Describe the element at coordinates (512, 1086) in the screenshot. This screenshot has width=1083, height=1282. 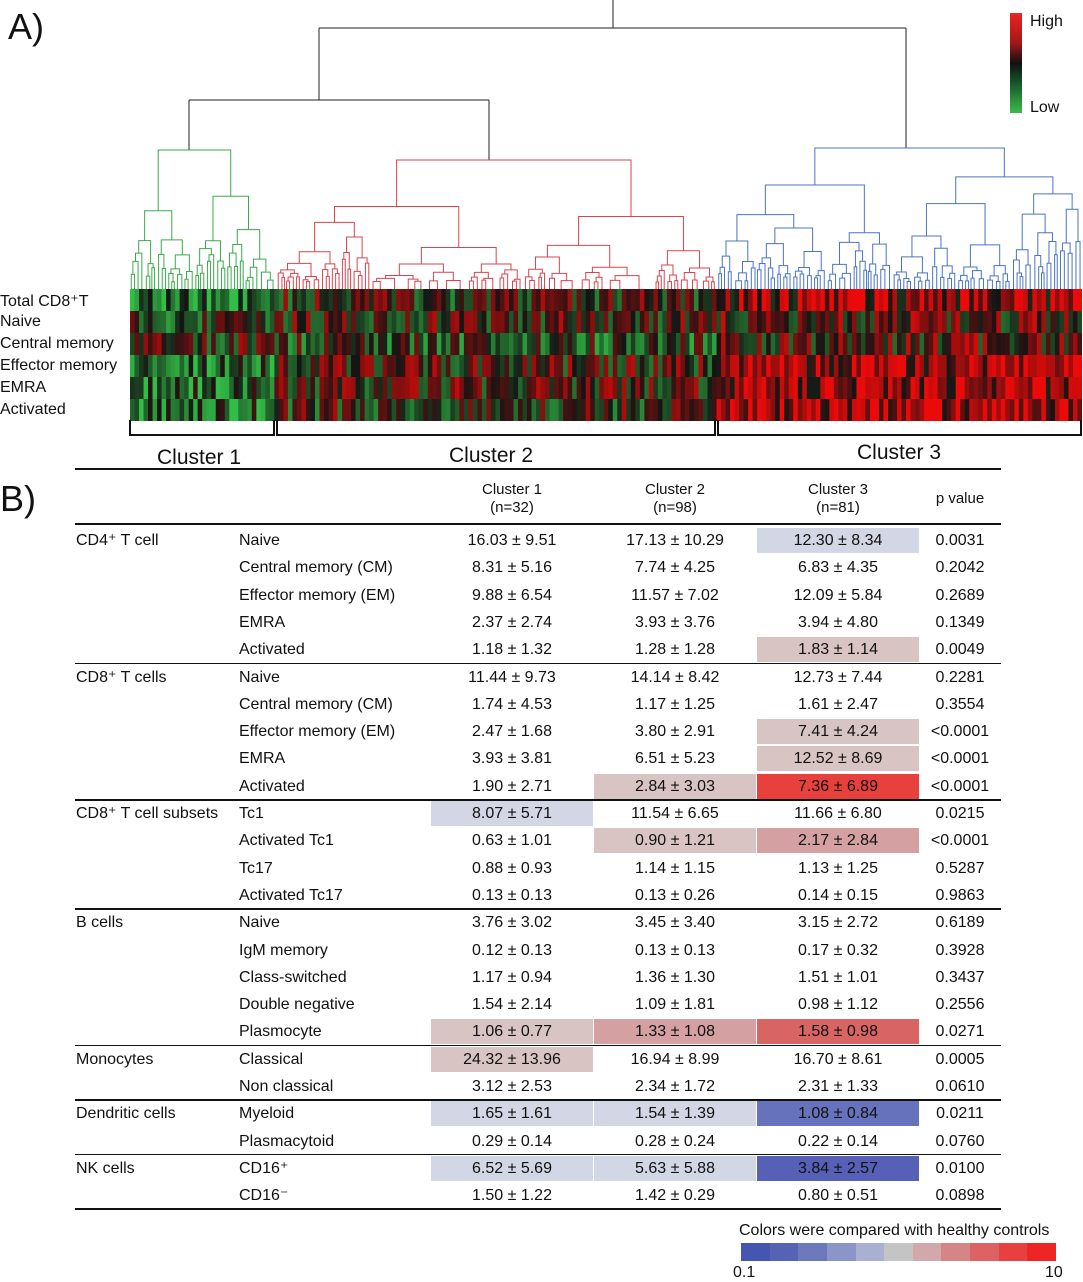
I see `table-cell: 3.12 ± 2.53` at that location.